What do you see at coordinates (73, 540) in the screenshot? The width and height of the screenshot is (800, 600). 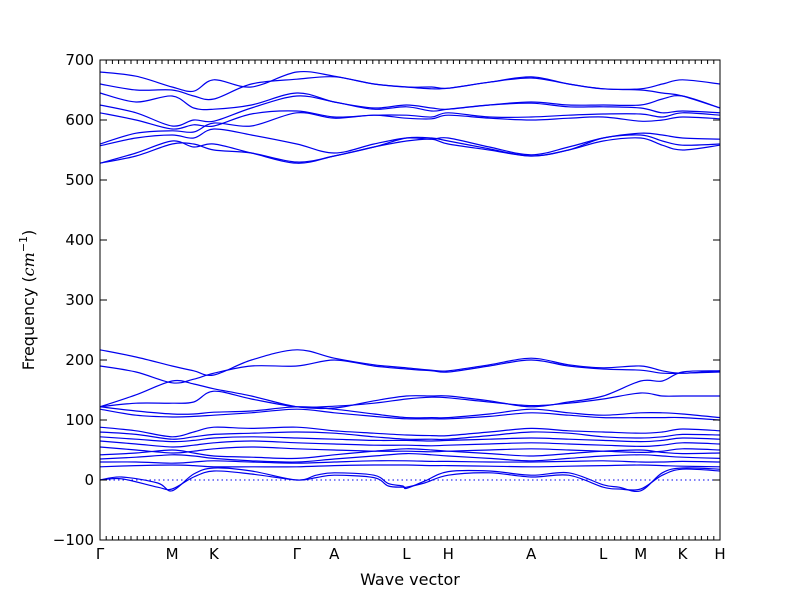 I see `y-tick-label: −100` at bounding box center [73, 540].